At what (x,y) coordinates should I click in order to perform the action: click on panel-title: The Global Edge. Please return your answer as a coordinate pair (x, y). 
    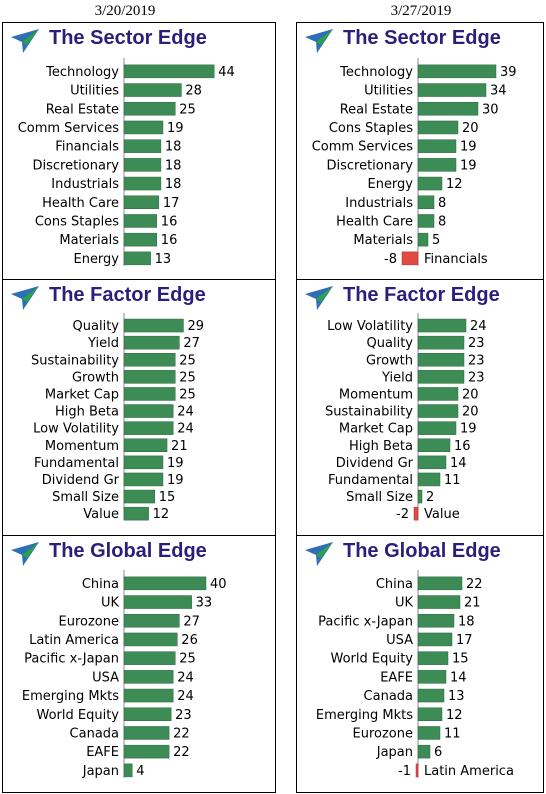
    Looking at the image, I should click on (128, 551).